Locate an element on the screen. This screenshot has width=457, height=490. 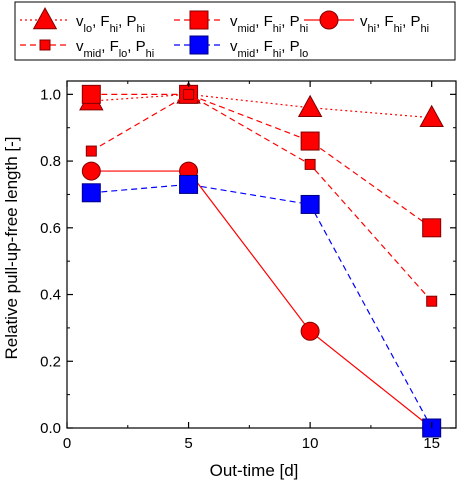
y-tick-label: 0.4 is located at coordinates (50, 295).